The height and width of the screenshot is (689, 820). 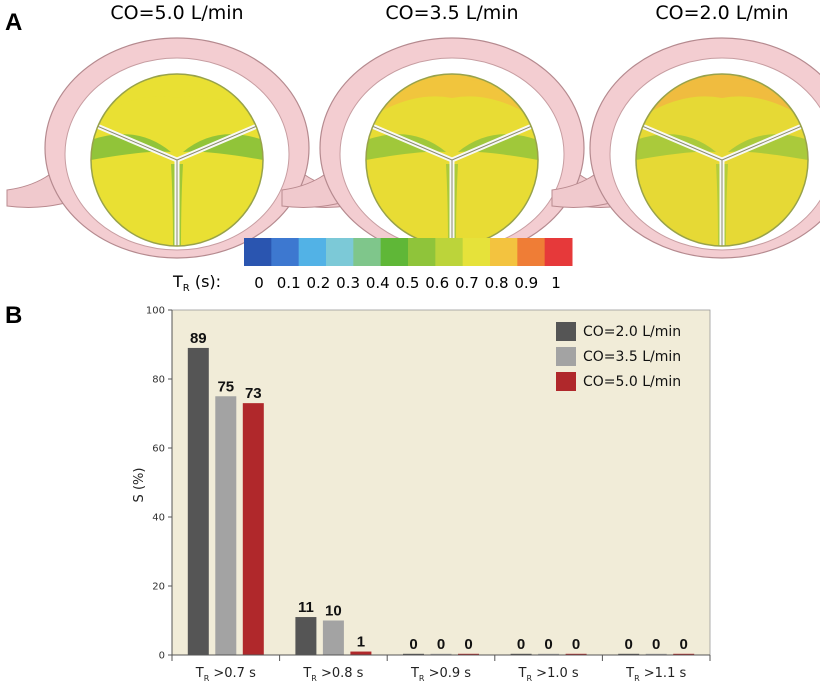 What do you see at coordinates (408, 283) in the screenshot?
I see `colorbar-tick-label: 0.5` at bounding box center [408, 283].